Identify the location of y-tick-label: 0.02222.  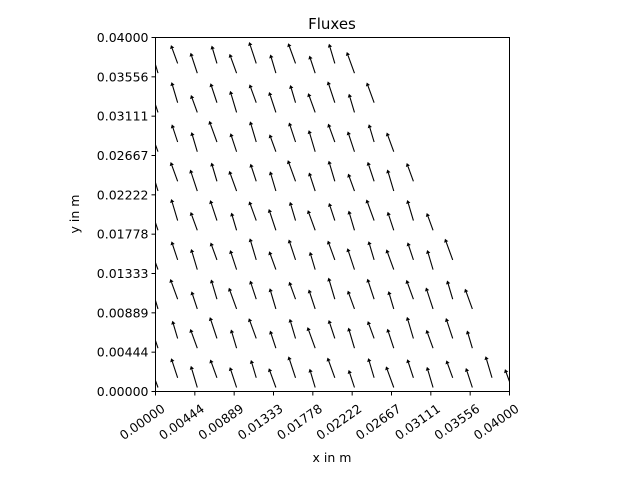
(123, 194).